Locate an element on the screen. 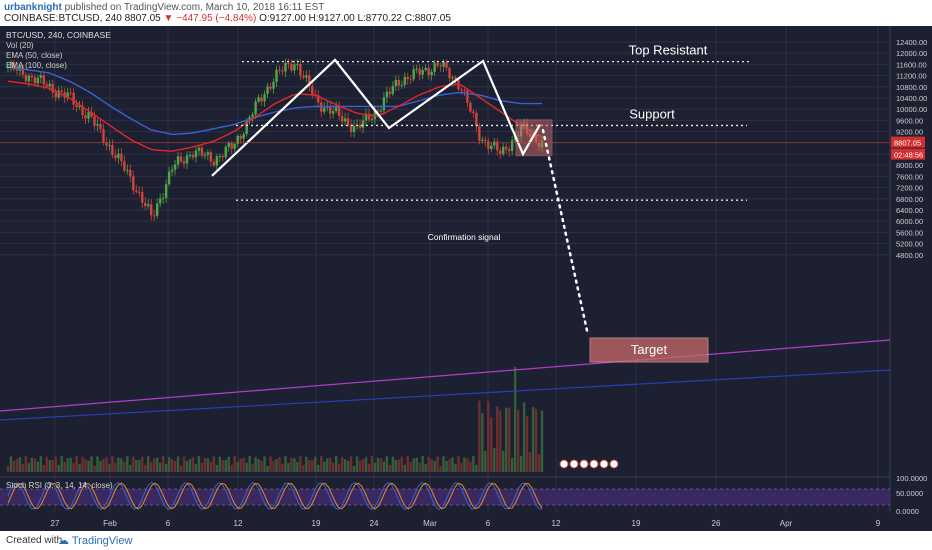  author-link: urbanknight is located at coordinates (33, 7).